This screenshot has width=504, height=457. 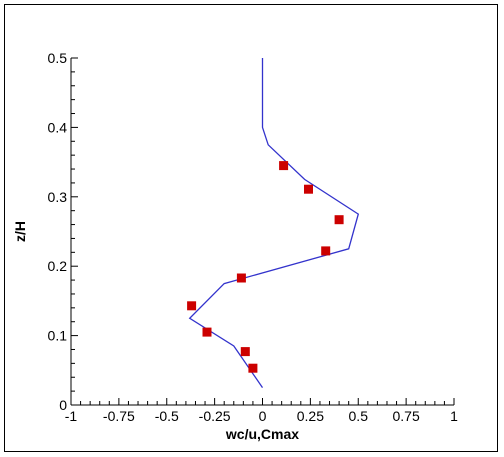 I want to click on y-tick-label: 0.3, so click(x=58, y=197).